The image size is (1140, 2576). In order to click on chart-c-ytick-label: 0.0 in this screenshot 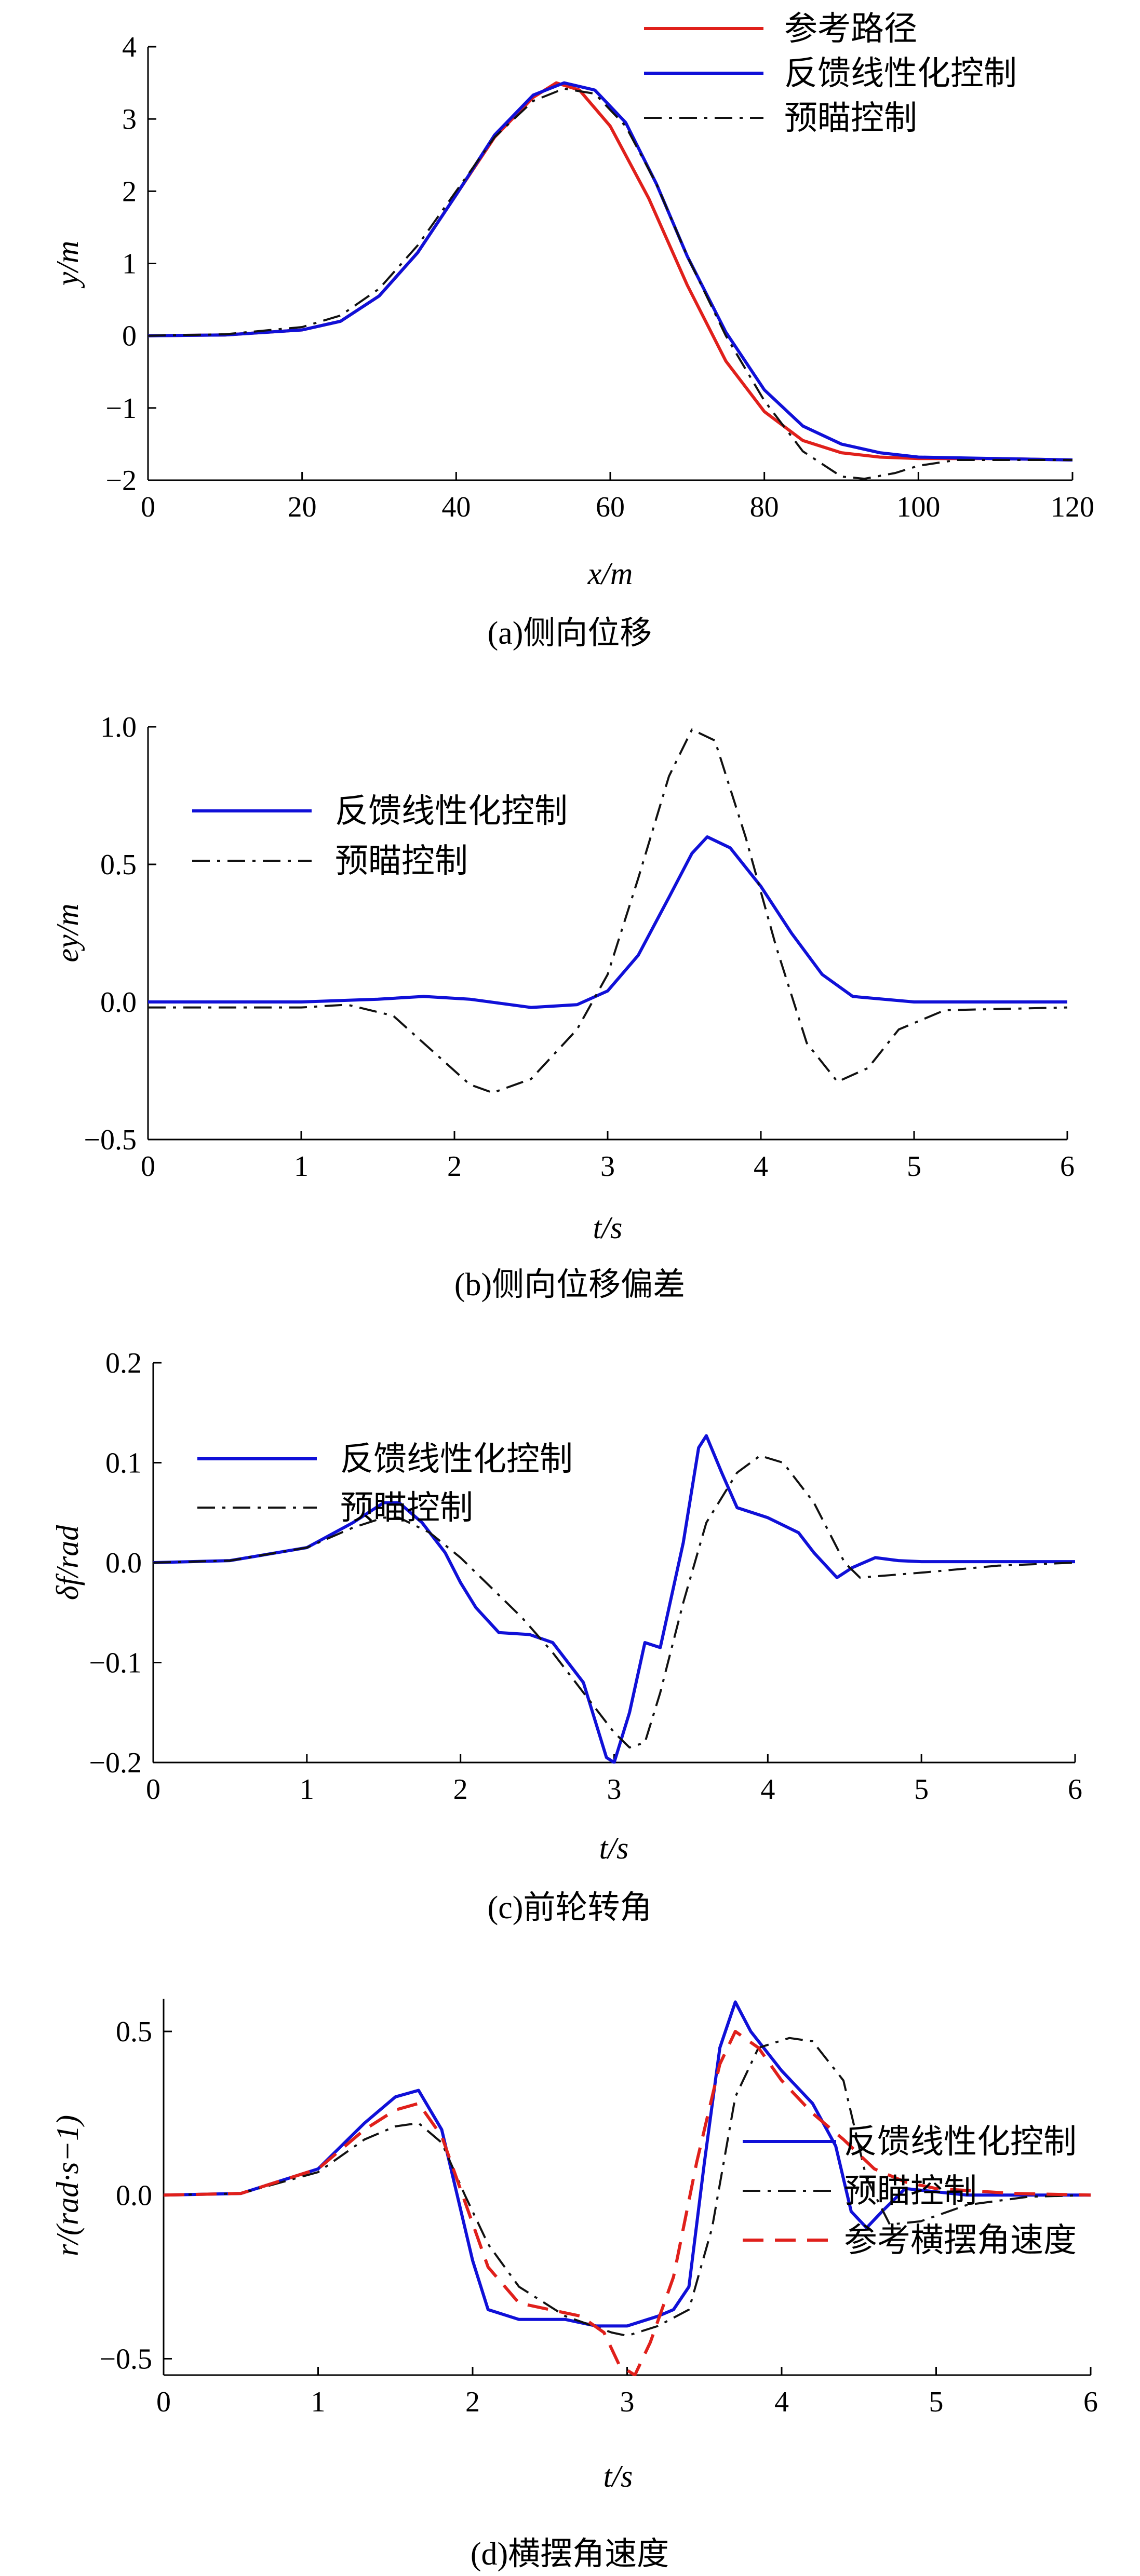, I will do `click(124, 1563)`.